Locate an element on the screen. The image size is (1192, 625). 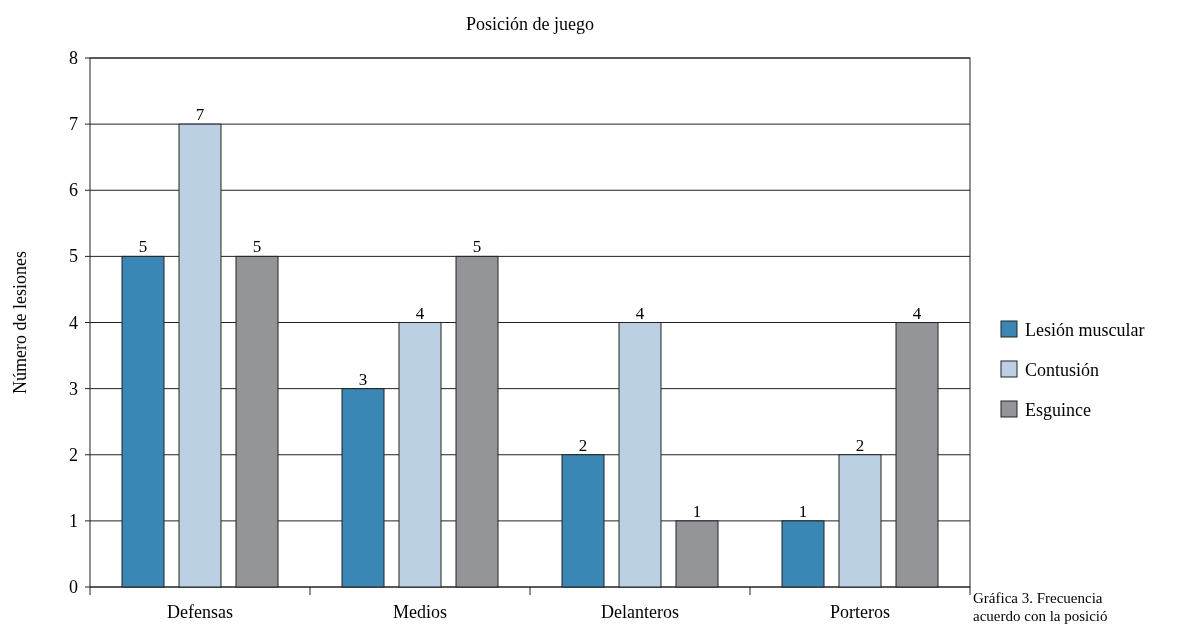
legend-label: Lesión muscular is located at coordinates (1085, 330).